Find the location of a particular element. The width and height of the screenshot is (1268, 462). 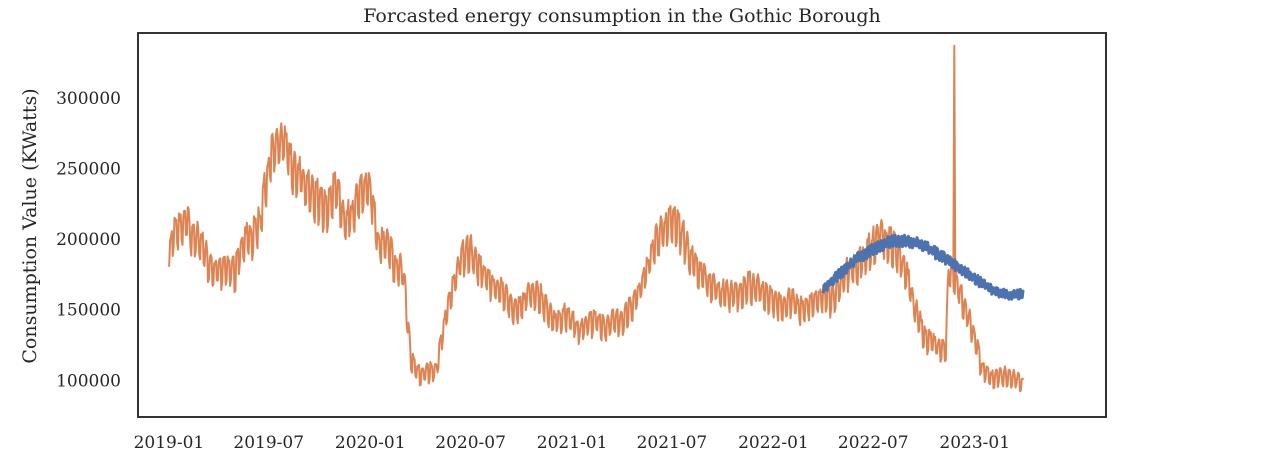

x-tick-label: 2021-01 is located at coordinates (572, 443).